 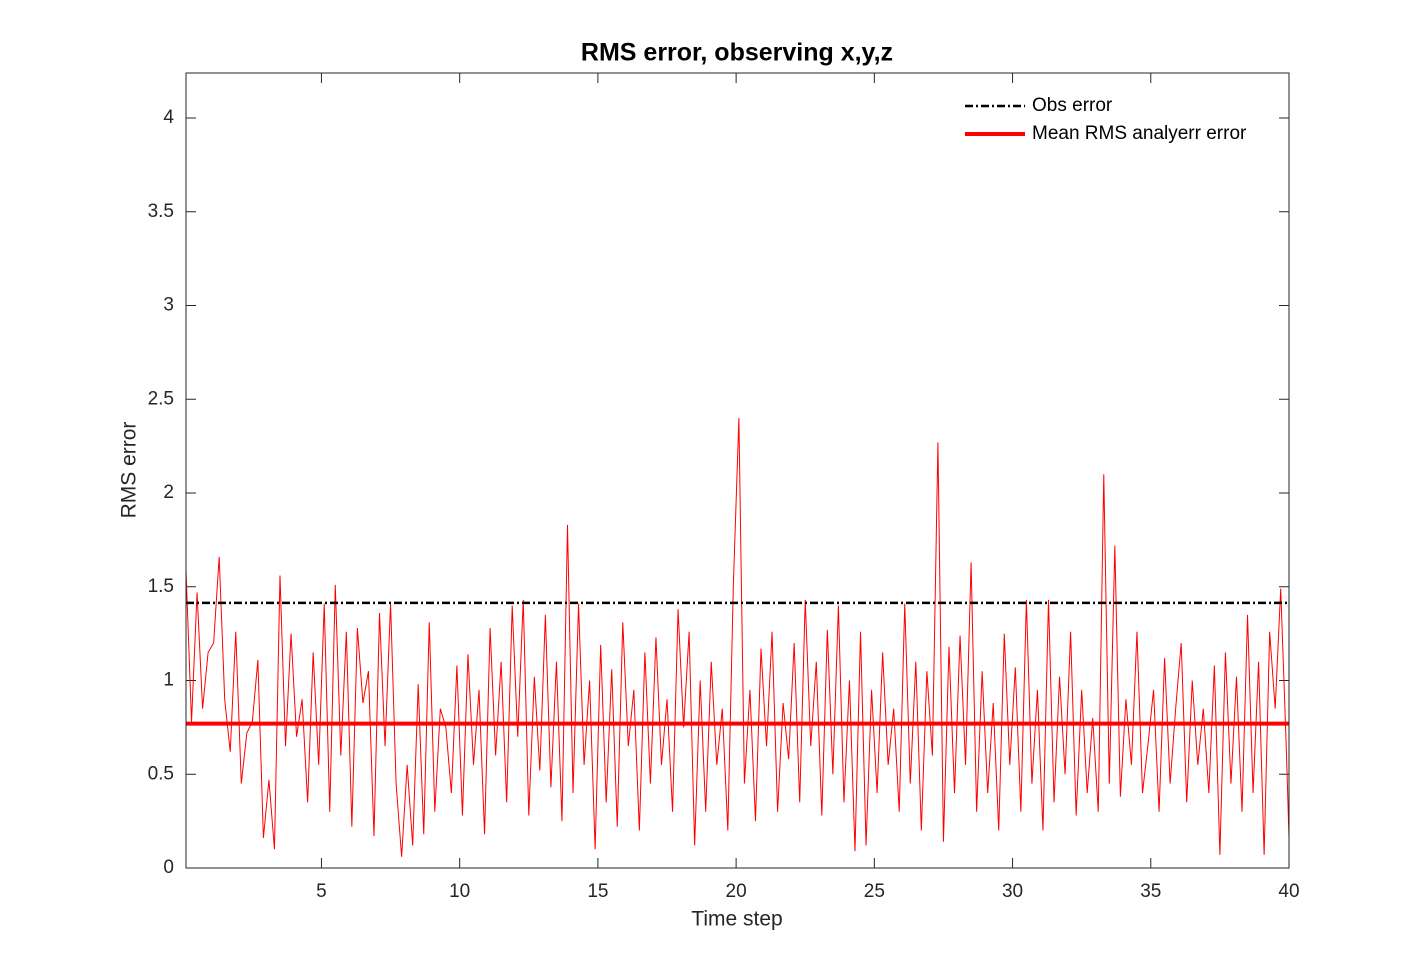 What do you see at coordinates (161, 398) in the screenshot?
I see `y-tick-label: 2.5` at bounding box center [161, 398].